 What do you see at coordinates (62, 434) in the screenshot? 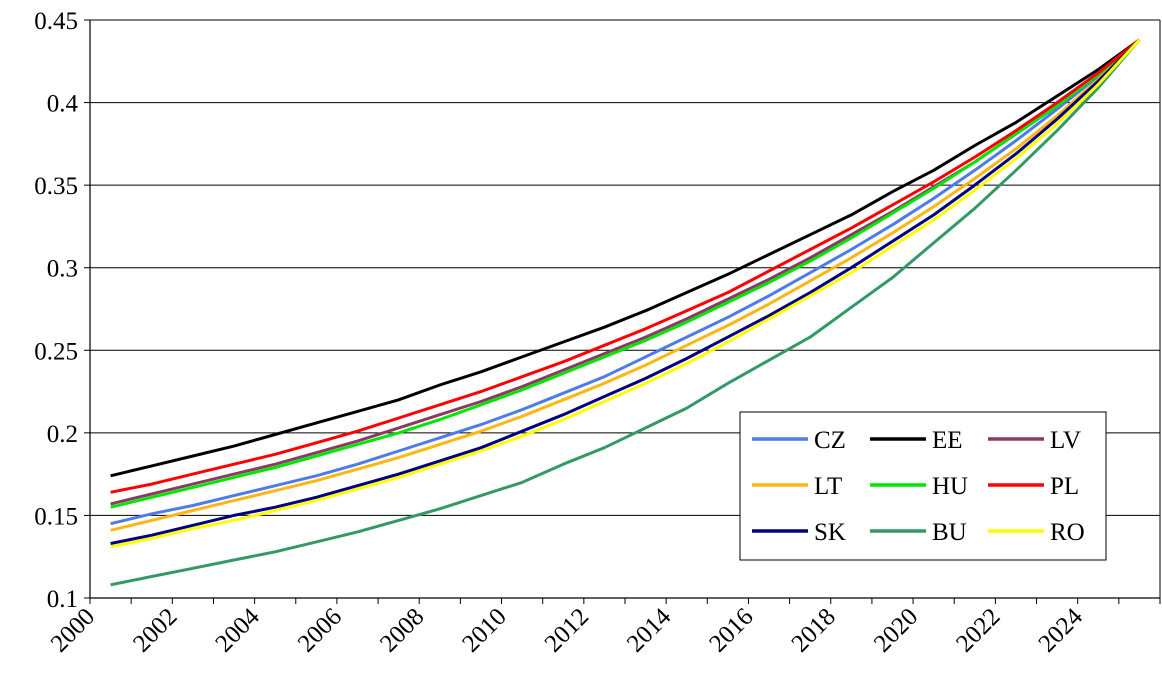
I see `y-tick-label-2: 0.2` at bounding box center [62, 434].